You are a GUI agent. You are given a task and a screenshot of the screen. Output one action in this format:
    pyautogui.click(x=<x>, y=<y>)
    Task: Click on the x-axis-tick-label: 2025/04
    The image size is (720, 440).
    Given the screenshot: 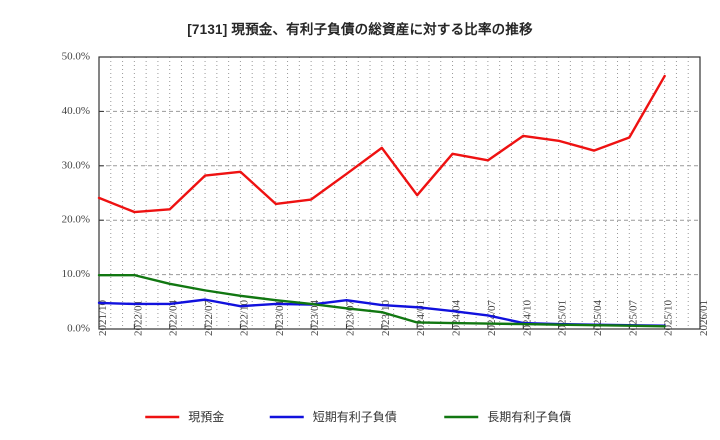 What is the action you would take?
    pyautogui.click(x=598, y=317)
    